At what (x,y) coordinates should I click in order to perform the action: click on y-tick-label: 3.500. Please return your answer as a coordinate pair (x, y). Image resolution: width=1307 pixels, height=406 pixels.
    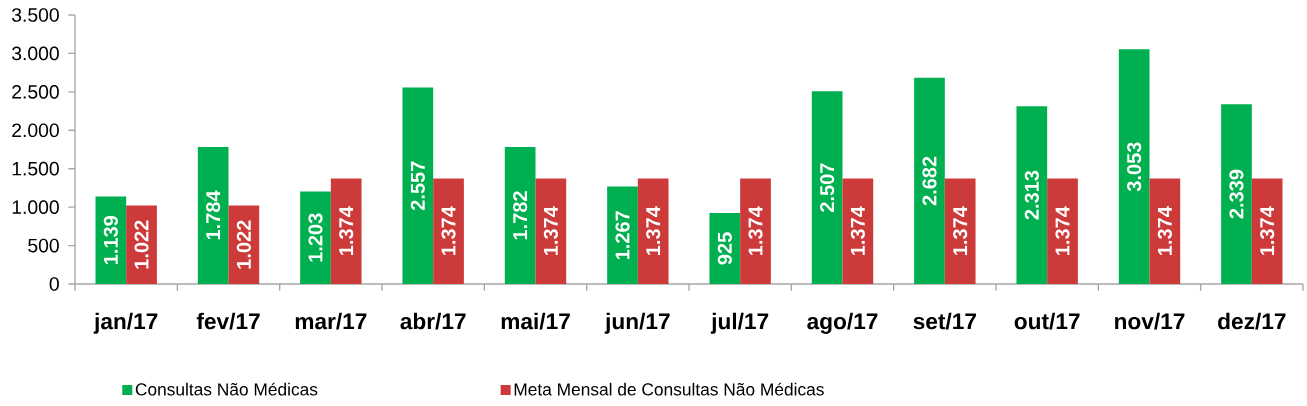
    Looking at the image, I should click on (35, 15).